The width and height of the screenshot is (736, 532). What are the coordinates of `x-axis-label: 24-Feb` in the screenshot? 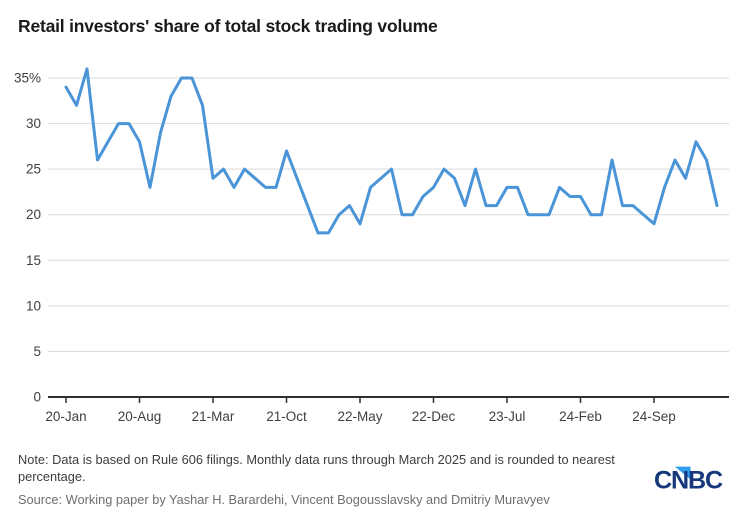 It's located at (580, 416).